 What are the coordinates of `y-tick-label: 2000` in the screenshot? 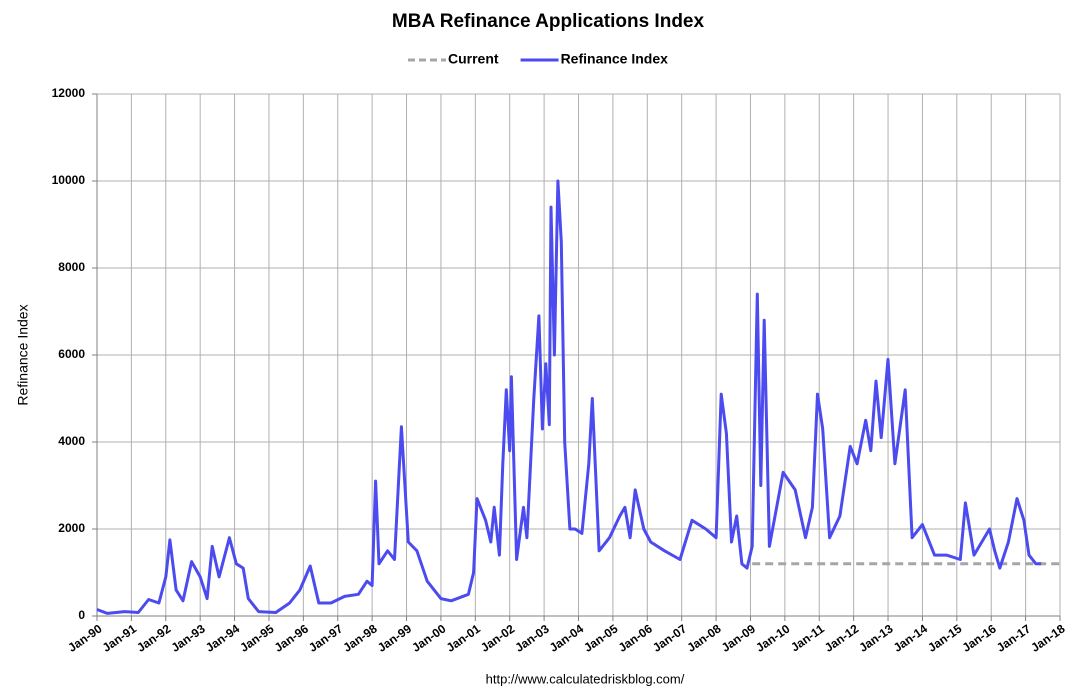 It's located at (71, 528).